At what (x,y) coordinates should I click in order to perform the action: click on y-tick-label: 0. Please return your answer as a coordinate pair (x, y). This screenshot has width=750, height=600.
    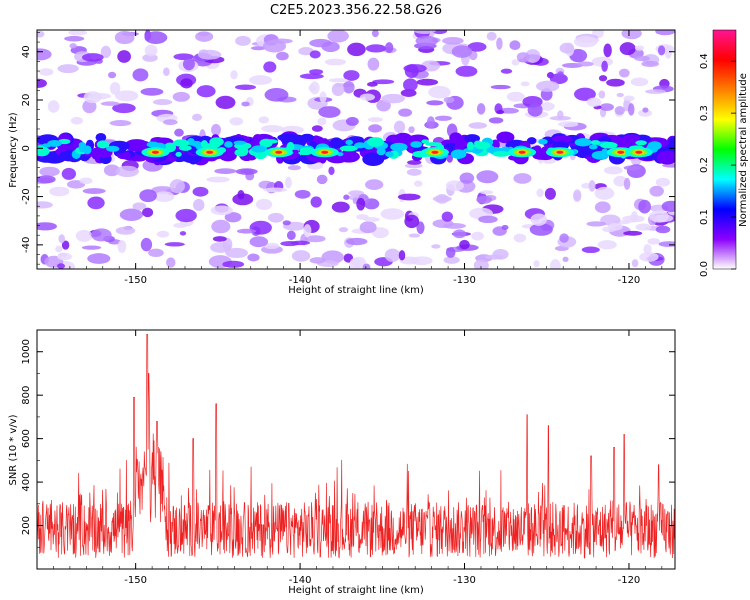
    Looking at the image, I should click on (26, 148).